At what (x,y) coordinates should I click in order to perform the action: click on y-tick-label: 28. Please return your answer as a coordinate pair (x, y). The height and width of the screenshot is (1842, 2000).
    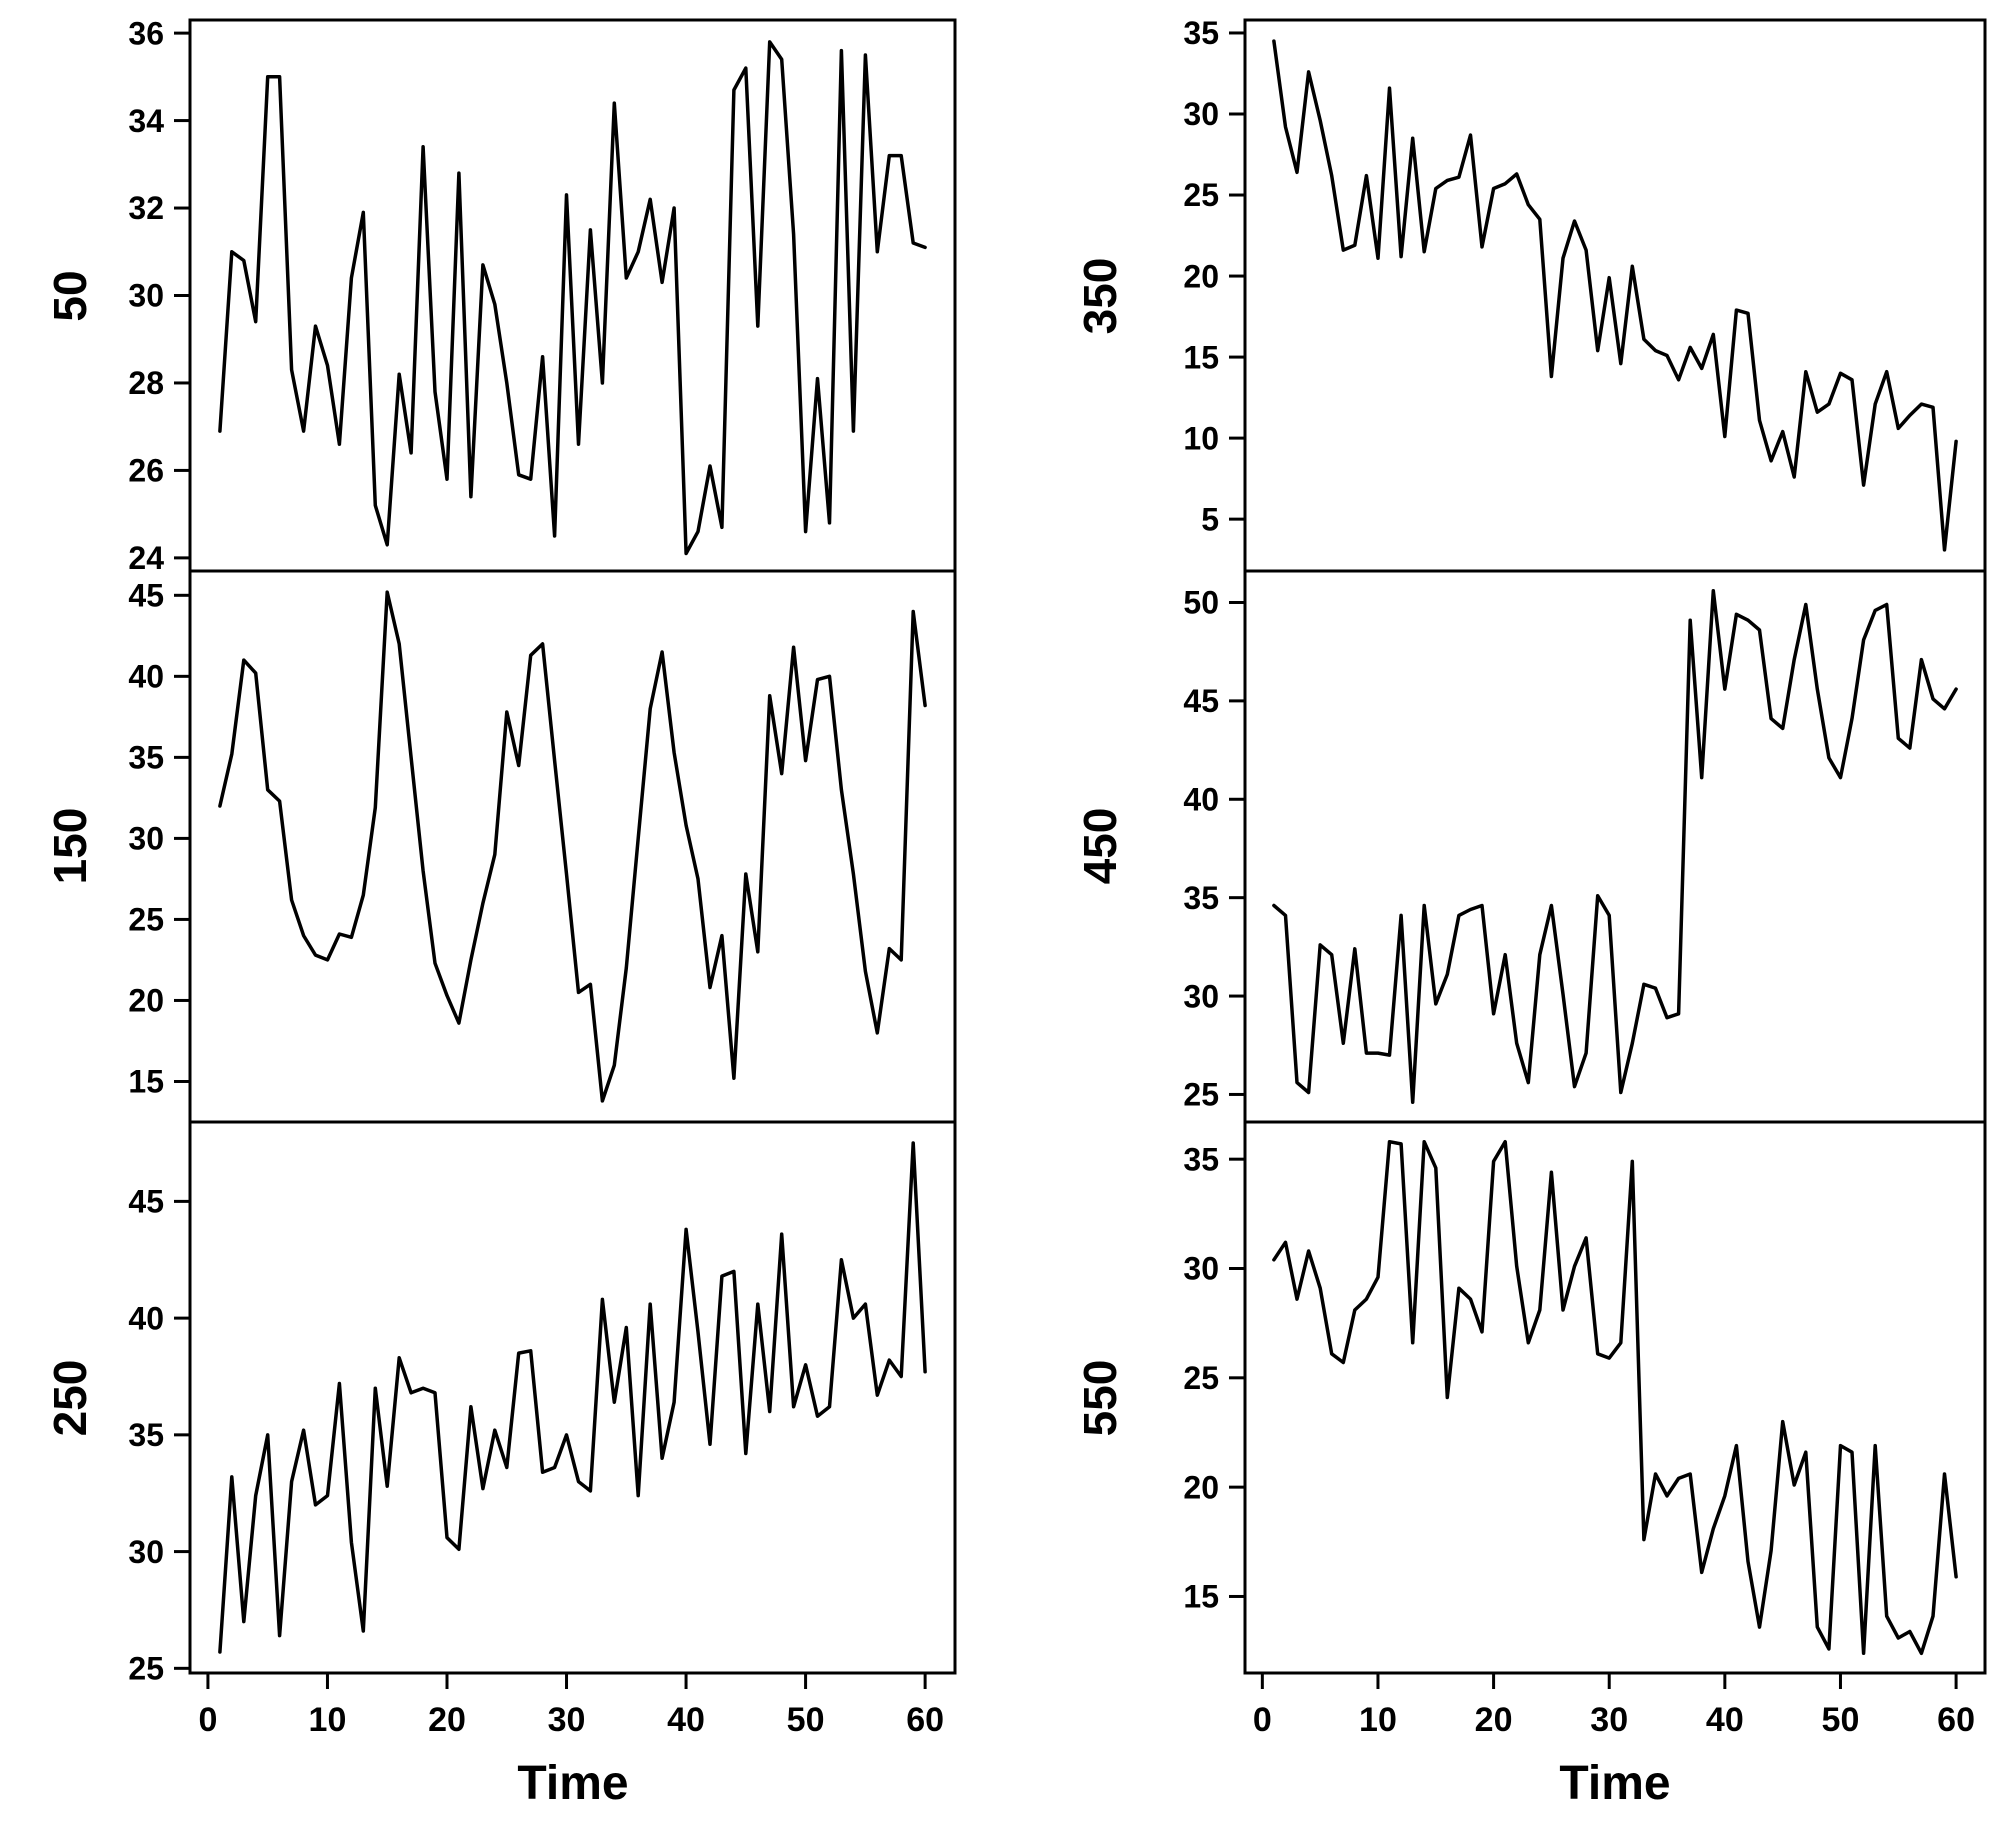
    Looking at the image, I should click on (146, 383).